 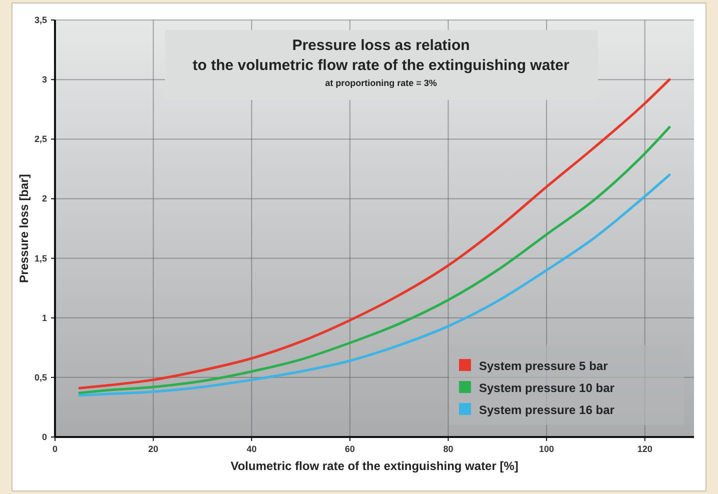 I want to click on y-tick-label: 1, so click(x=44, y=317).